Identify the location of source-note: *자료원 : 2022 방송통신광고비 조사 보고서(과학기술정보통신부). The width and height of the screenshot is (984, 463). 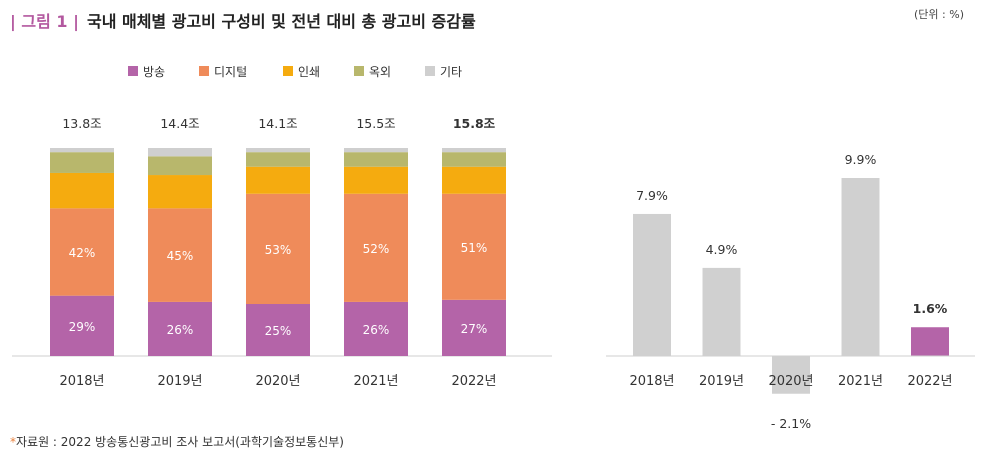
(177, 441).